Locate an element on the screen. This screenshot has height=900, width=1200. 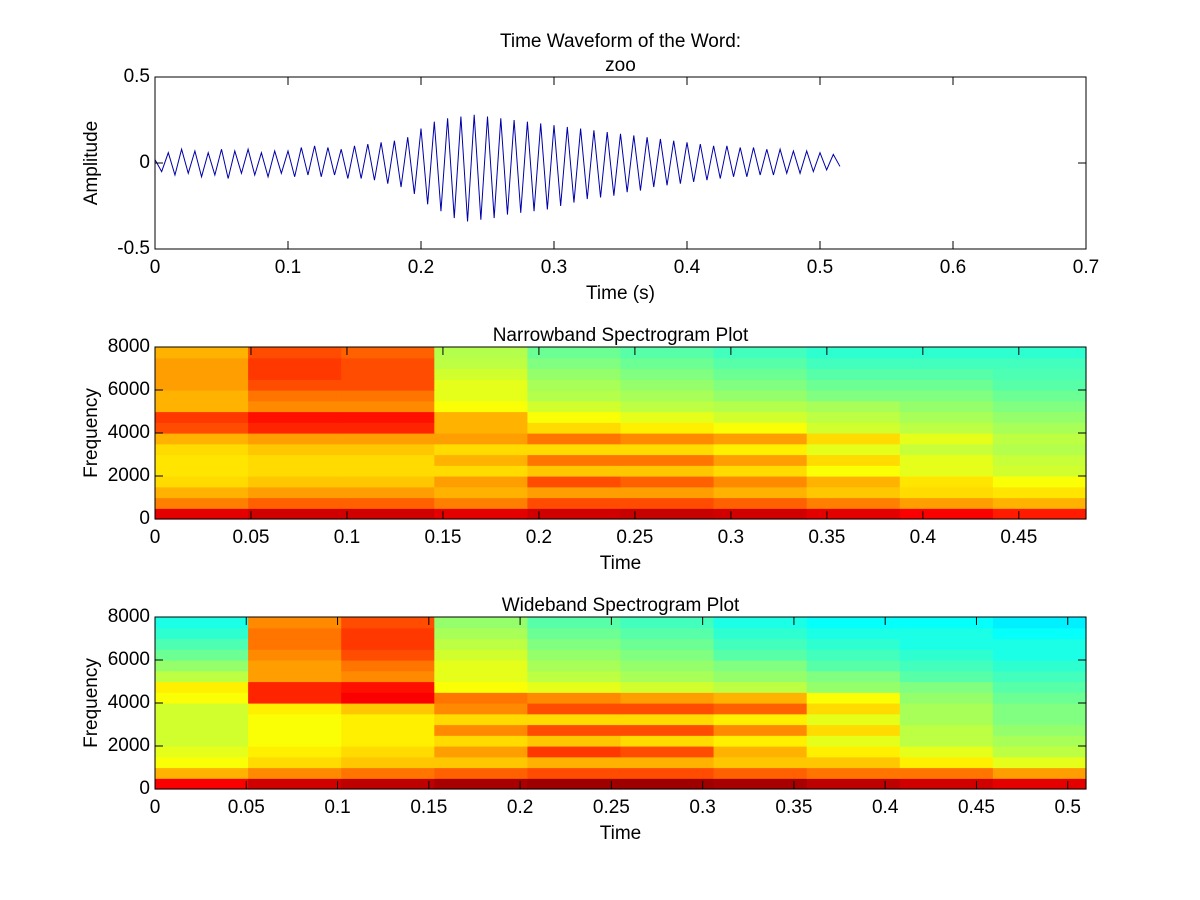
y-axis-label: Frequency is located at coordinates (91, 433).